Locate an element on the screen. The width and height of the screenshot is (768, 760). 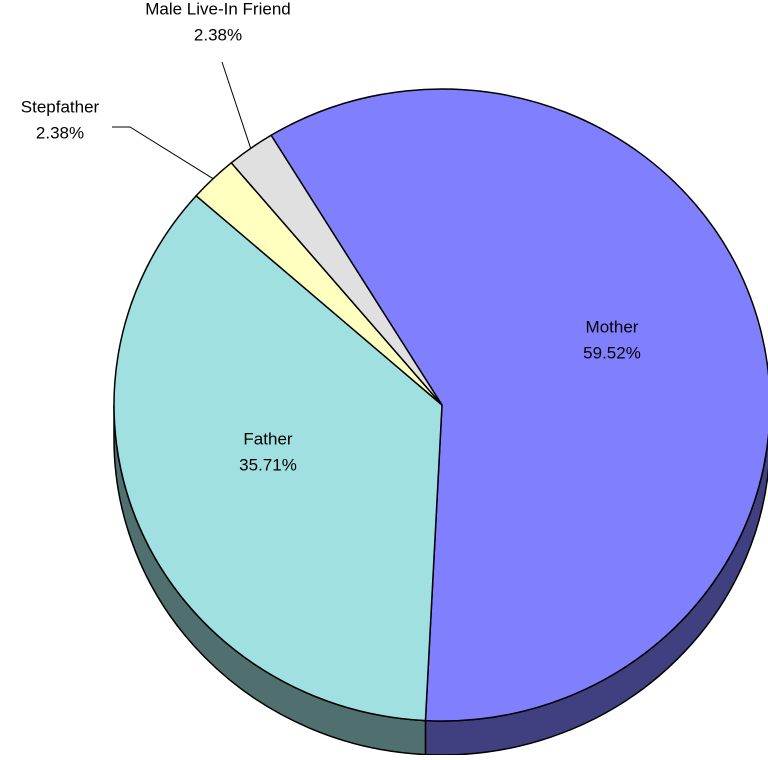
slice is located at coordinates (336, 270).